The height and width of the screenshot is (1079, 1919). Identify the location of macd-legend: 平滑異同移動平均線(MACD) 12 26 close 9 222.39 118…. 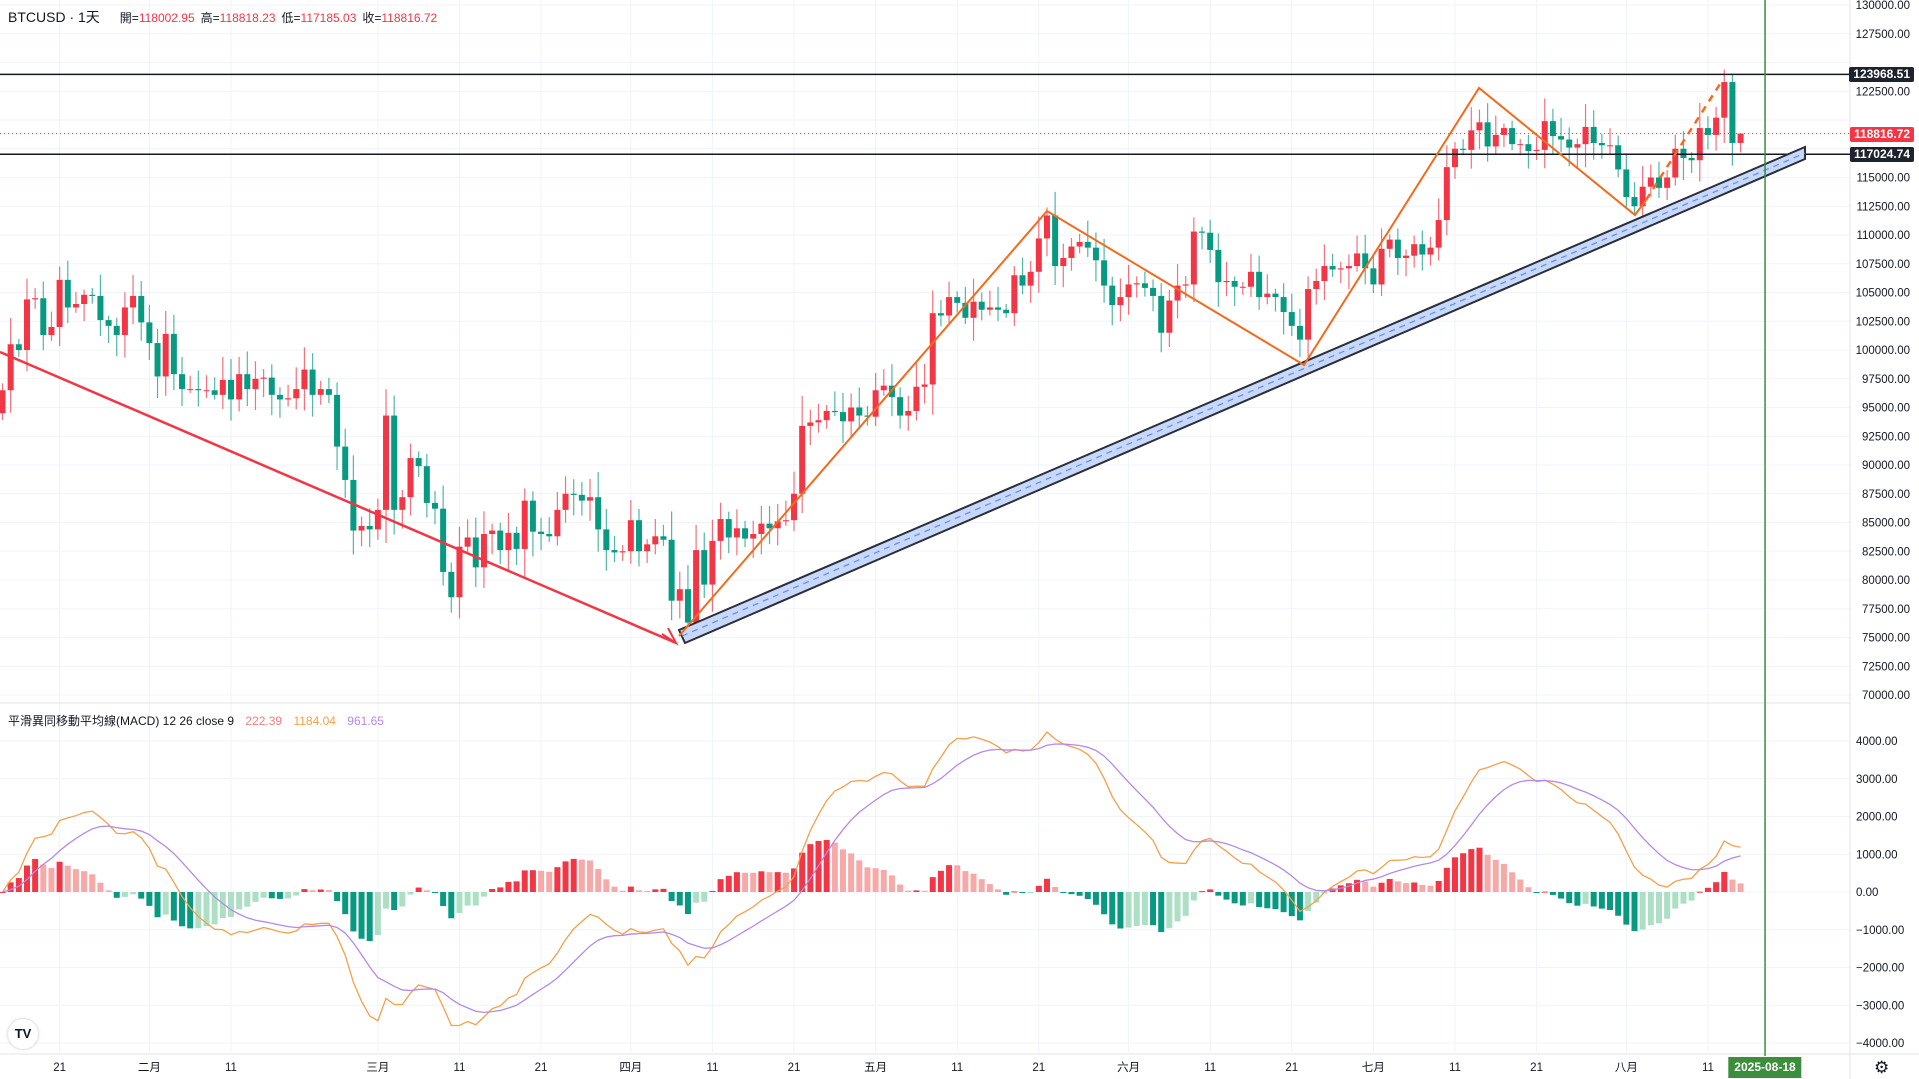
(200, 720).